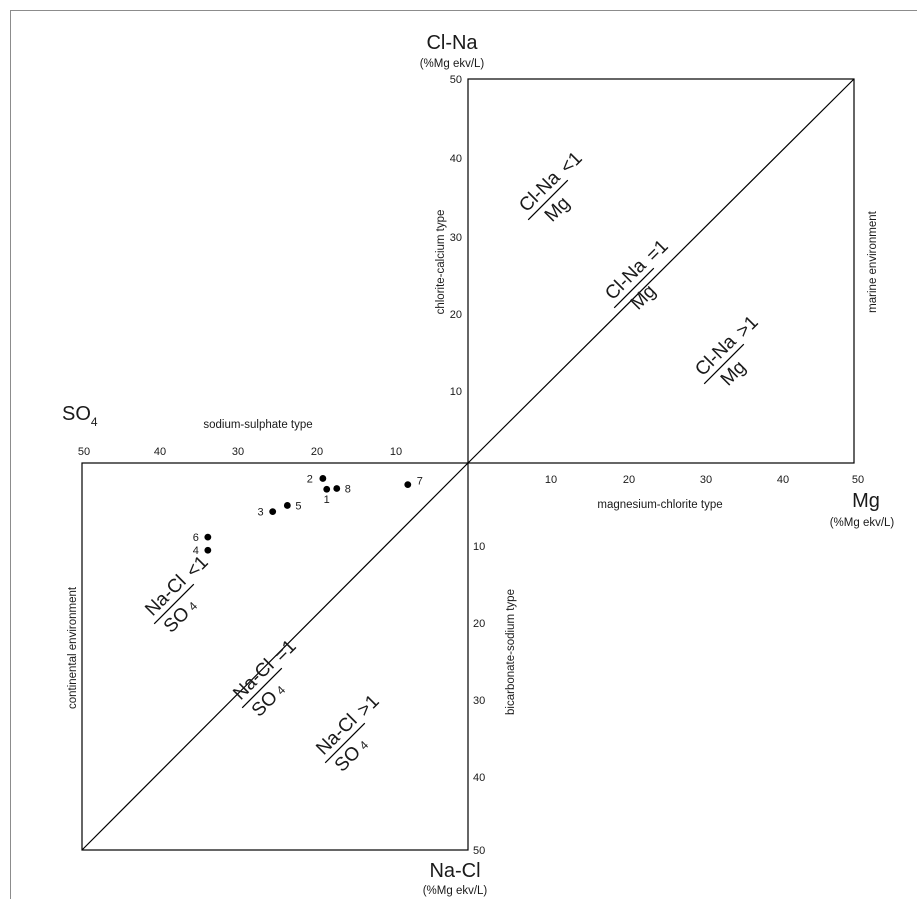 Image resolution: width=920 pixels, height=901 pixels. What do you see at coordinates (456, 315) in the screenshot?
I see `cl-na-tick: 20` at bounding box center [456, 315].